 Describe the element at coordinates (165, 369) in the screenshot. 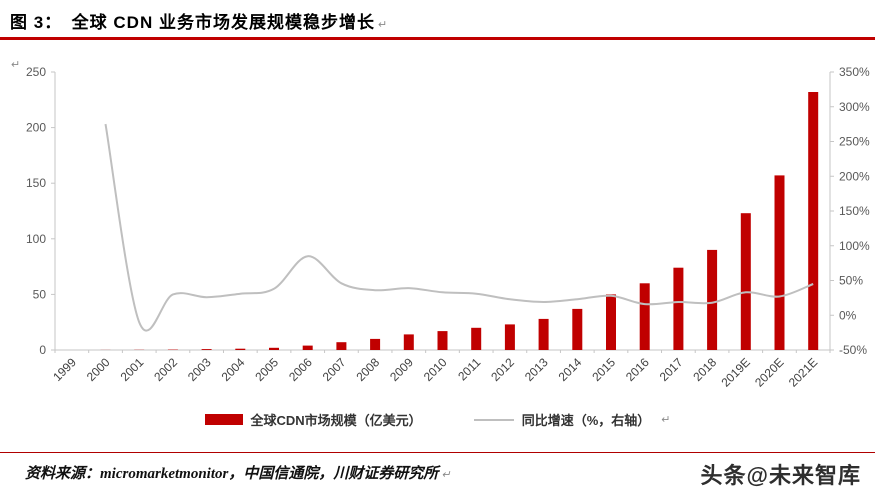

I see `svg-text: 2002` at that location.